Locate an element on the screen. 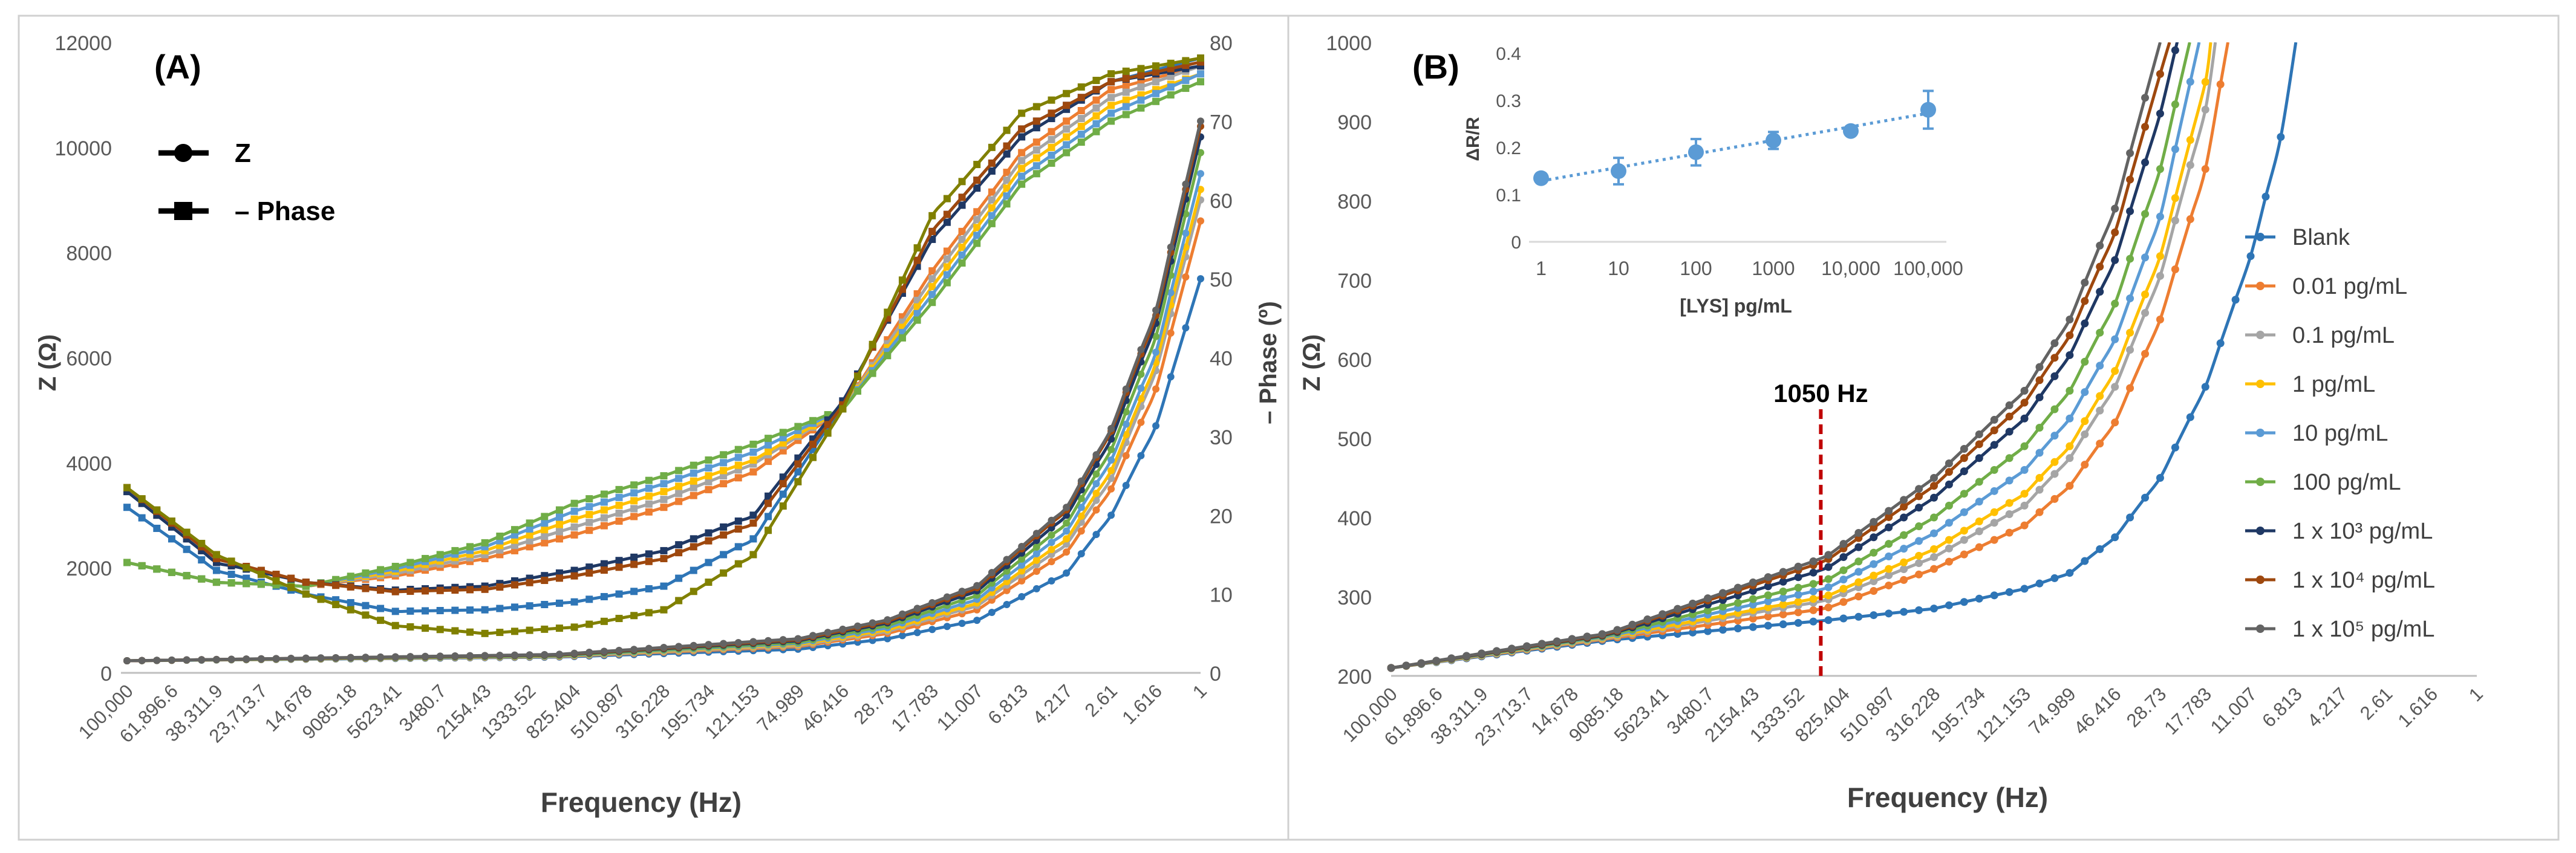 The image size is (2576, 853). panel-b-y-tick: 300 is located at coordinates (1354, 598).